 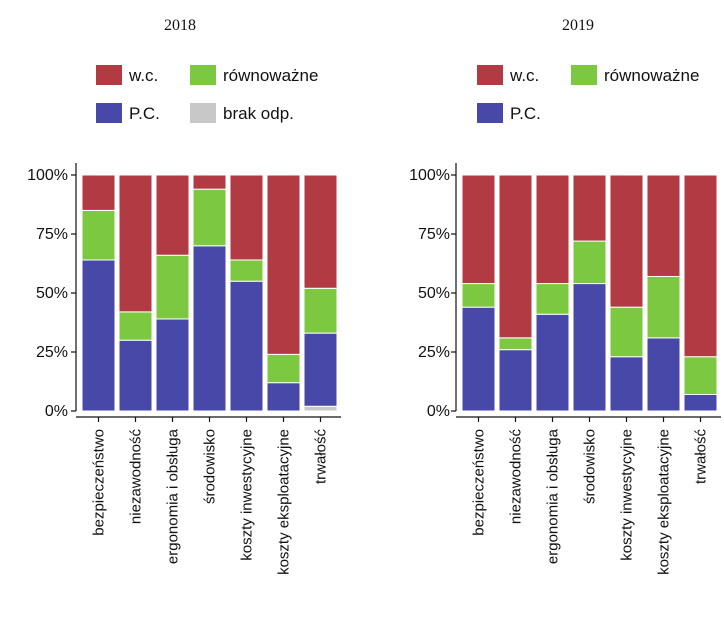 I want to click on chart-title: 2018, so click(x=180, y=25).